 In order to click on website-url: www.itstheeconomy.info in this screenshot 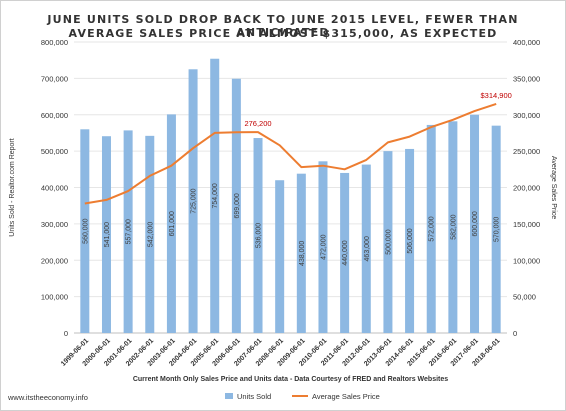, I will do `click(48, 397)`.